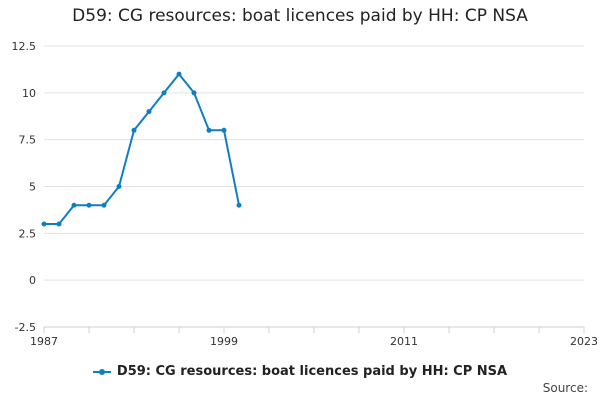  I want to click on x-tick-label: 2023, so click(584, 341).